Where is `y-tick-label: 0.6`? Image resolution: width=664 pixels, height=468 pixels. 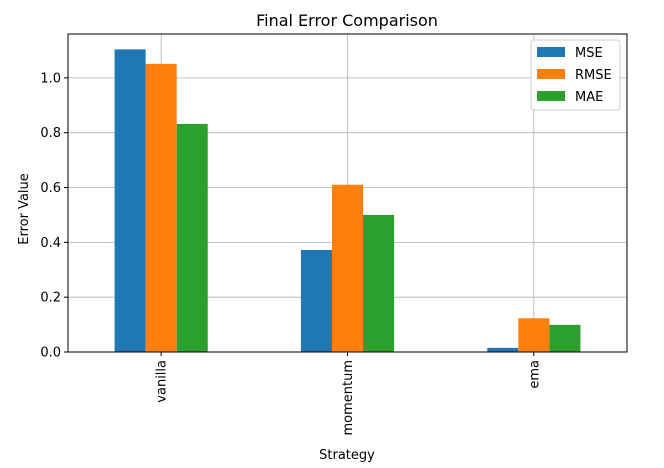 y-tick-label: 0.6 is located at coordinates (50, 188).